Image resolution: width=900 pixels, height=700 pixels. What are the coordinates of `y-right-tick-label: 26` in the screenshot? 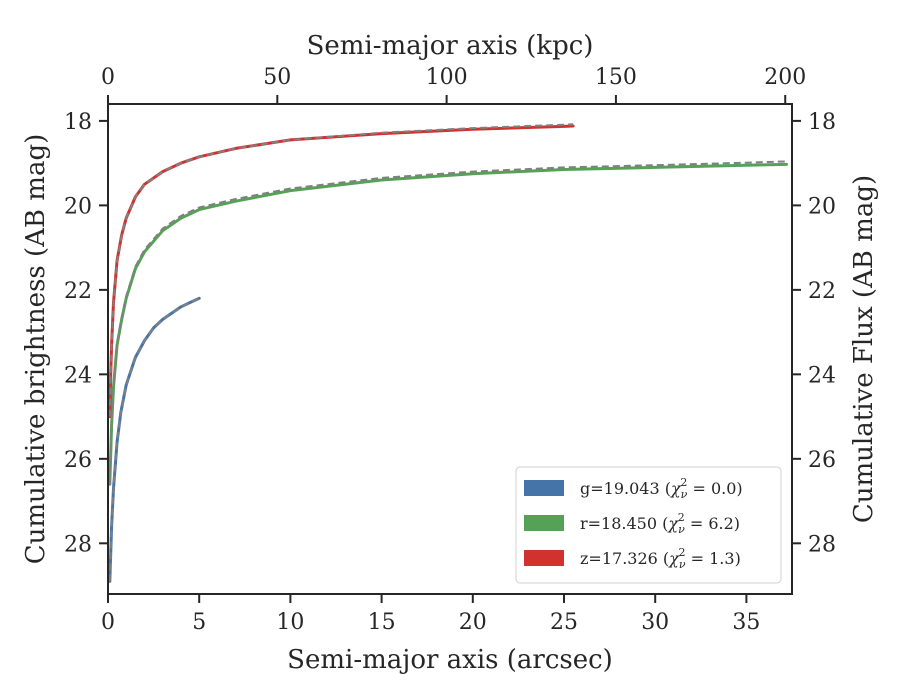 It's located at (822, 460).